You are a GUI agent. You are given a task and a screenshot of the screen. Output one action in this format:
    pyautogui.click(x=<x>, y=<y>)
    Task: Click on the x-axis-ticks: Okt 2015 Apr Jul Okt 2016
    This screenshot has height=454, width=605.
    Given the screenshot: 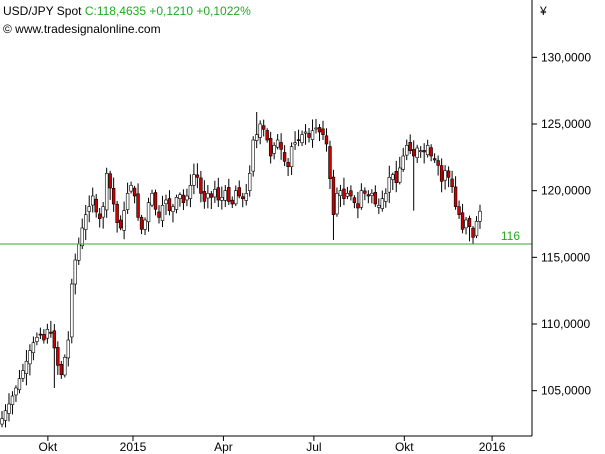 What is the action you would take?
    pyautogui.click(x=272, y=445)
    